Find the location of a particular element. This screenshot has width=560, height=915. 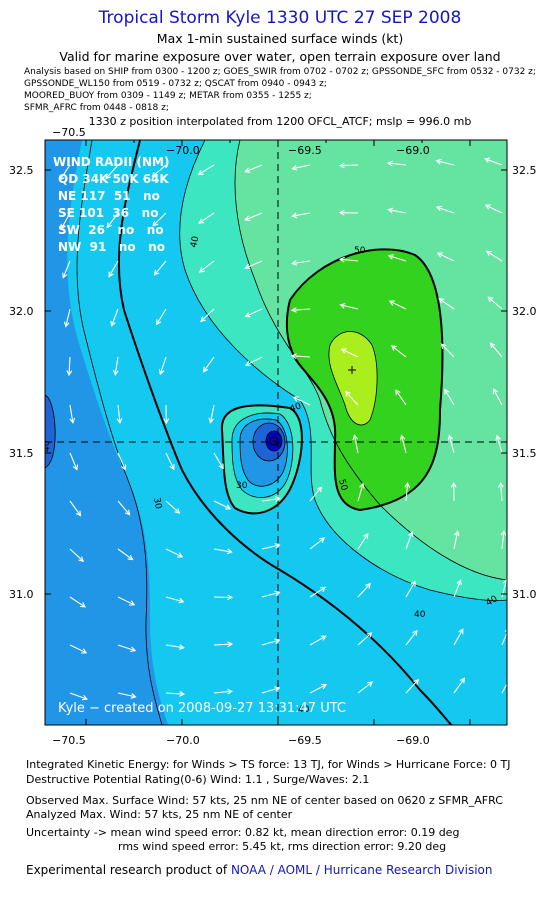

isotach-30-center is located at coordinates (262, 455).